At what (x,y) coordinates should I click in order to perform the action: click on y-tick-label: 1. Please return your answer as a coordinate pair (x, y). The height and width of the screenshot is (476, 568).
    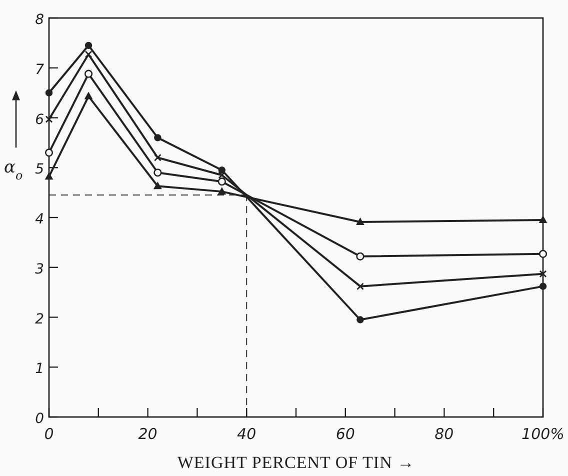
    Looking at the image, I should click on (39, 369).